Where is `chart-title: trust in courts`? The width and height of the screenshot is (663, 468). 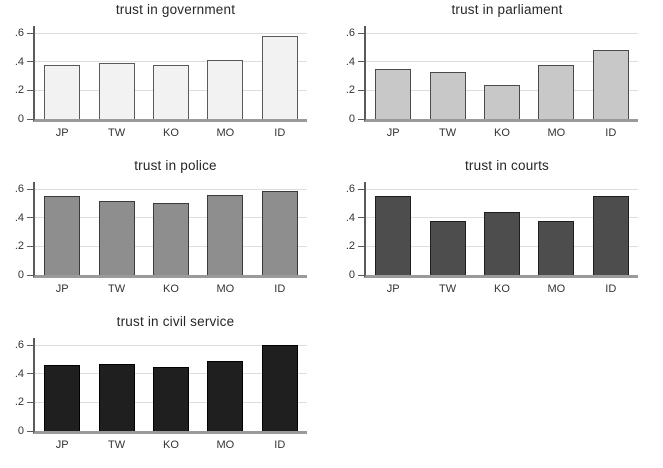
chart-title: trust in courts is located at coordinates (507, 165).